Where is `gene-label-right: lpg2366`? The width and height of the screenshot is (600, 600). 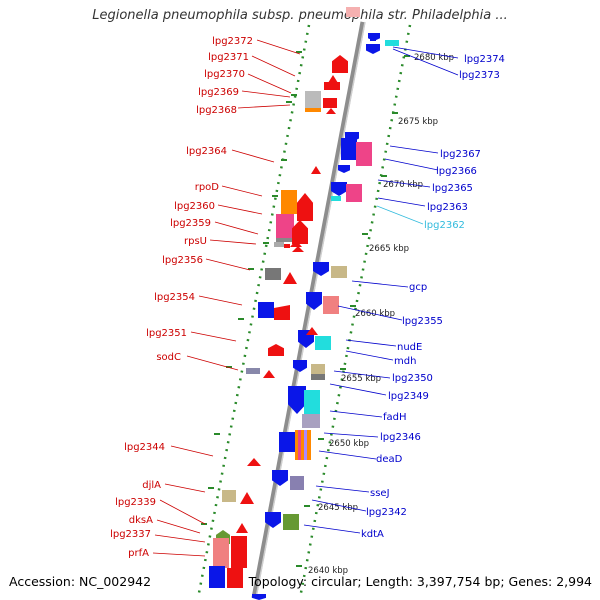
gene-label-right: lpg2366 is located at coordinates (456, 171).